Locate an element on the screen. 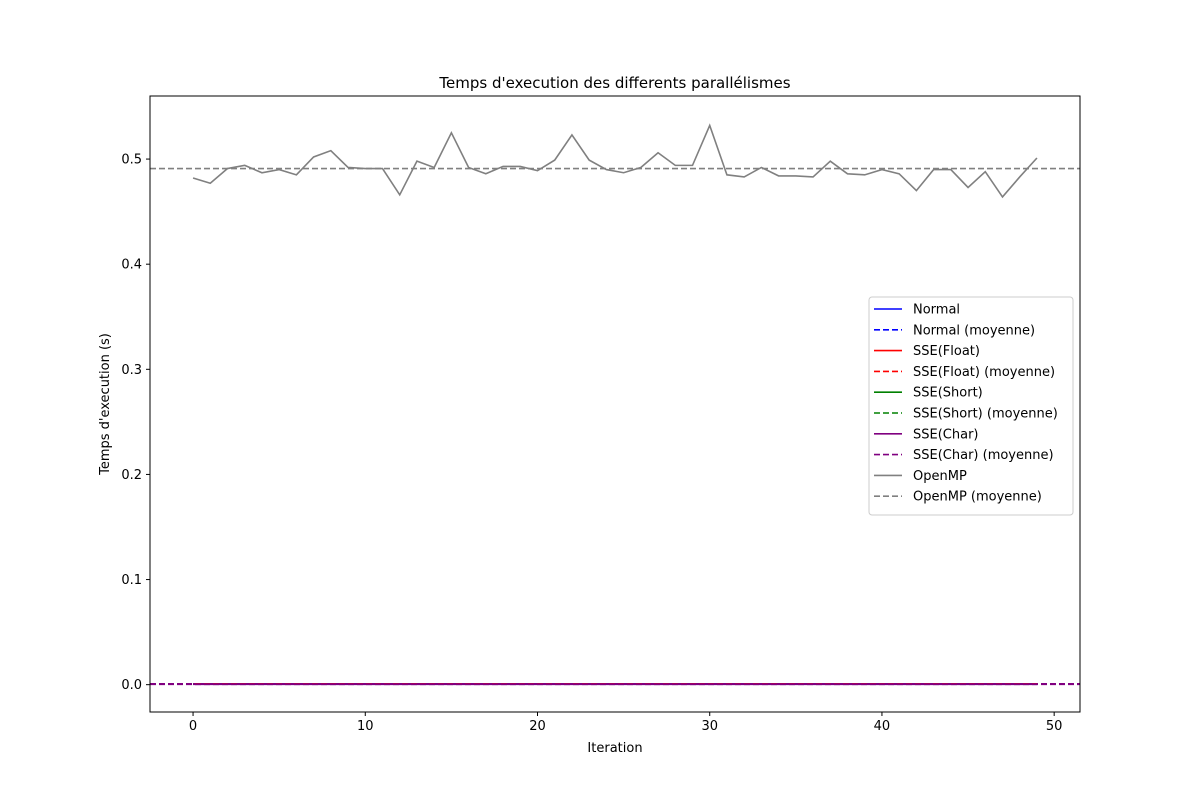  y-tick-label: 0.2 is located at coordinates (131, 475).